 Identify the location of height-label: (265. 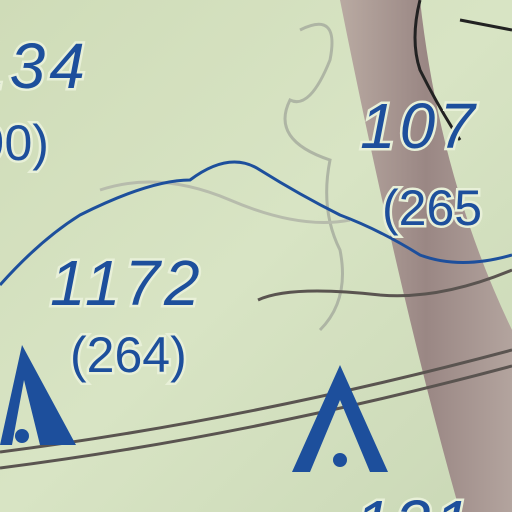
(432, 208).